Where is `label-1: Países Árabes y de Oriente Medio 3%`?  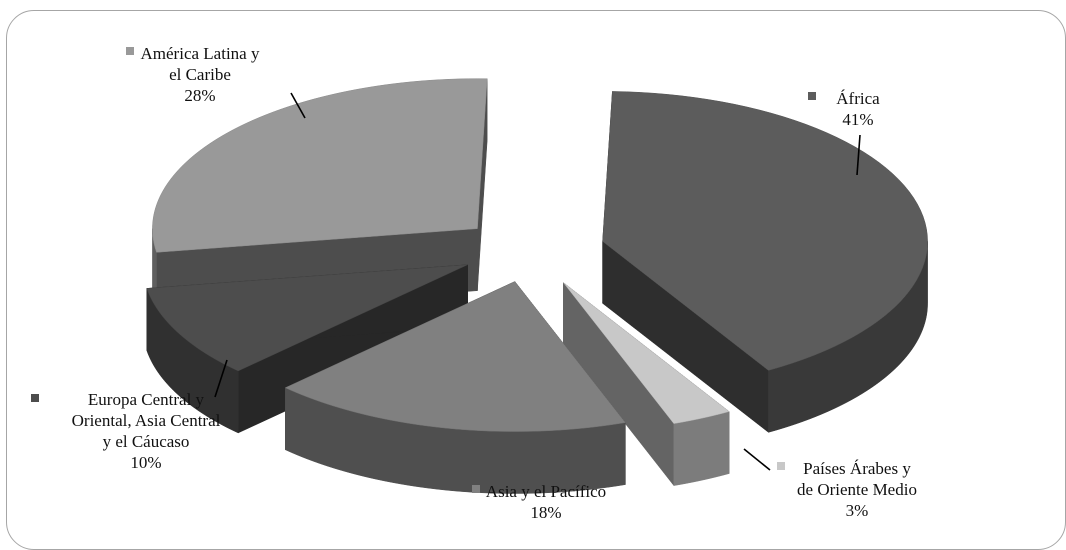
label-1: Países Árabes y de Oriente Medio 3% is located at coordinates (830, 484).